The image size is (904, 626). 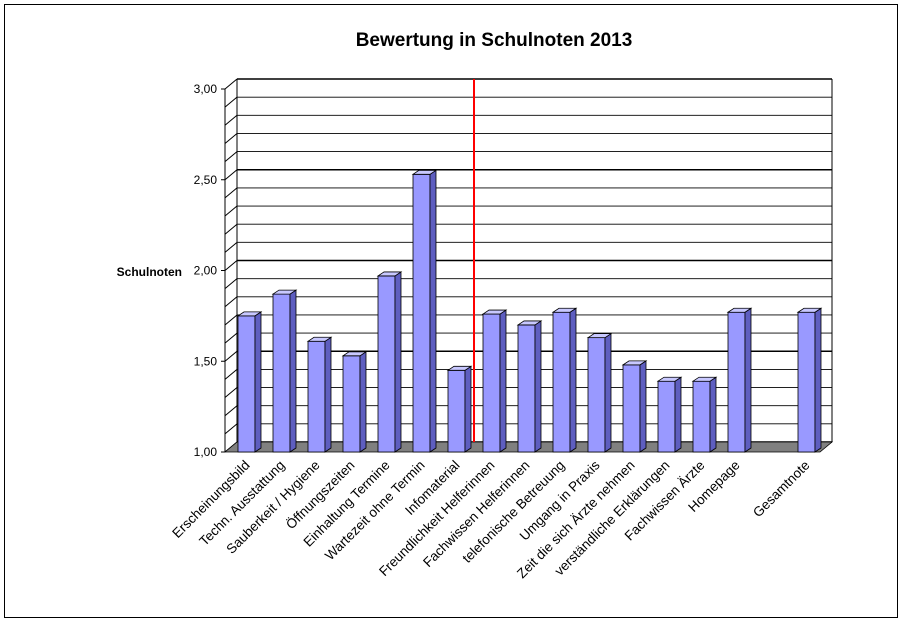 I want to click on y-ticks: 1,00 1,50 2,00 2,50 3,00, so click(x=209, y=270).